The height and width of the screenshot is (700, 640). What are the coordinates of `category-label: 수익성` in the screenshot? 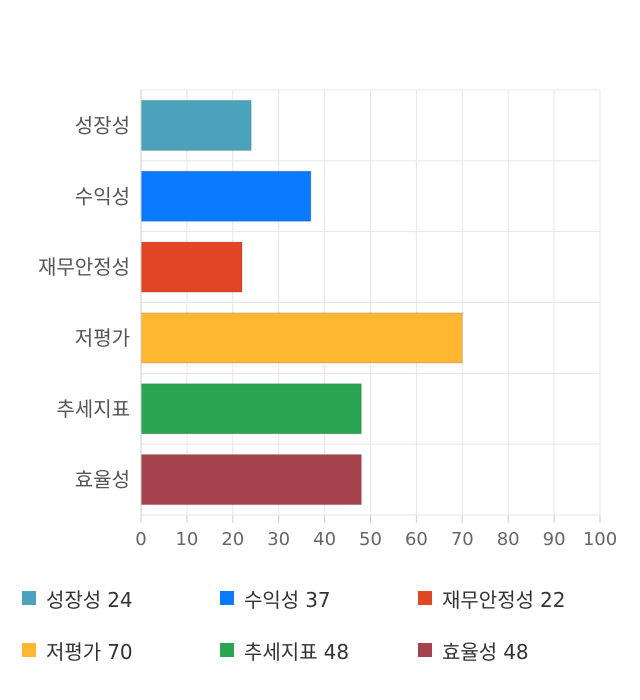 It's located at (102, 196).